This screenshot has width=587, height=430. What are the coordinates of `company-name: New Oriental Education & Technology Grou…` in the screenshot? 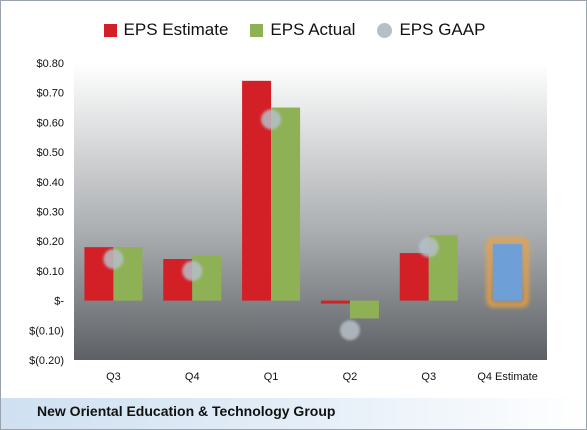 It's located at (186, 411).